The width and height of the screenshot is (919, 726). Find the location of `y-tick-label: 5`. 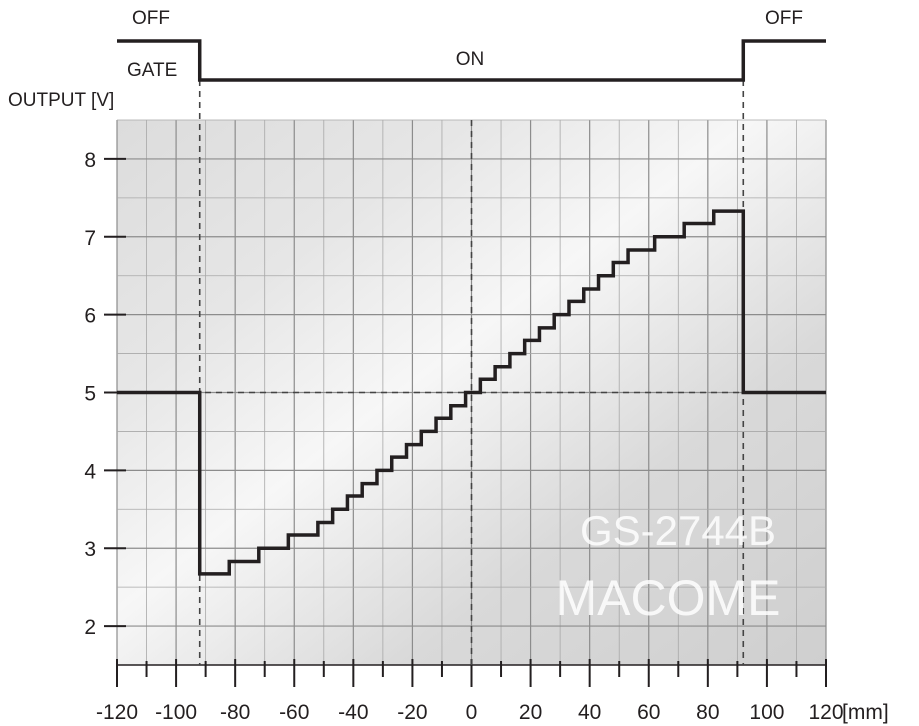

y-tick-label: 5 is located at coordinates (90, 394).